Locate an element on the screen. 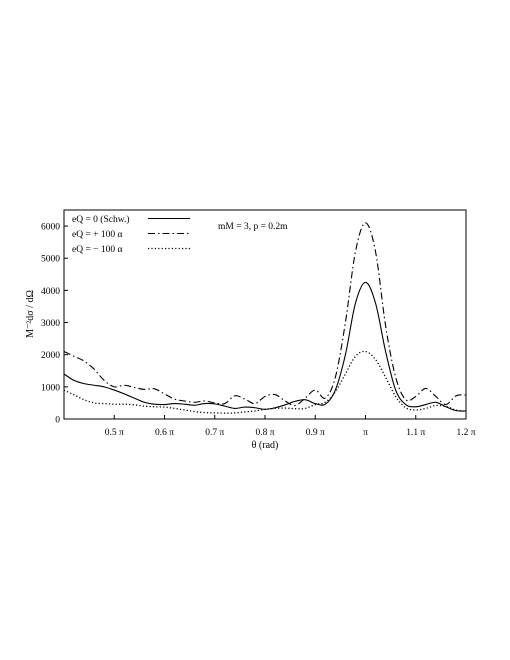 The image size is (510, 660). x-axis: 0.5 π 0.6 π 0.7 π 0.8 π 0.9 π π 1.1 π 1.2 π is located at coordinates (290, 426).